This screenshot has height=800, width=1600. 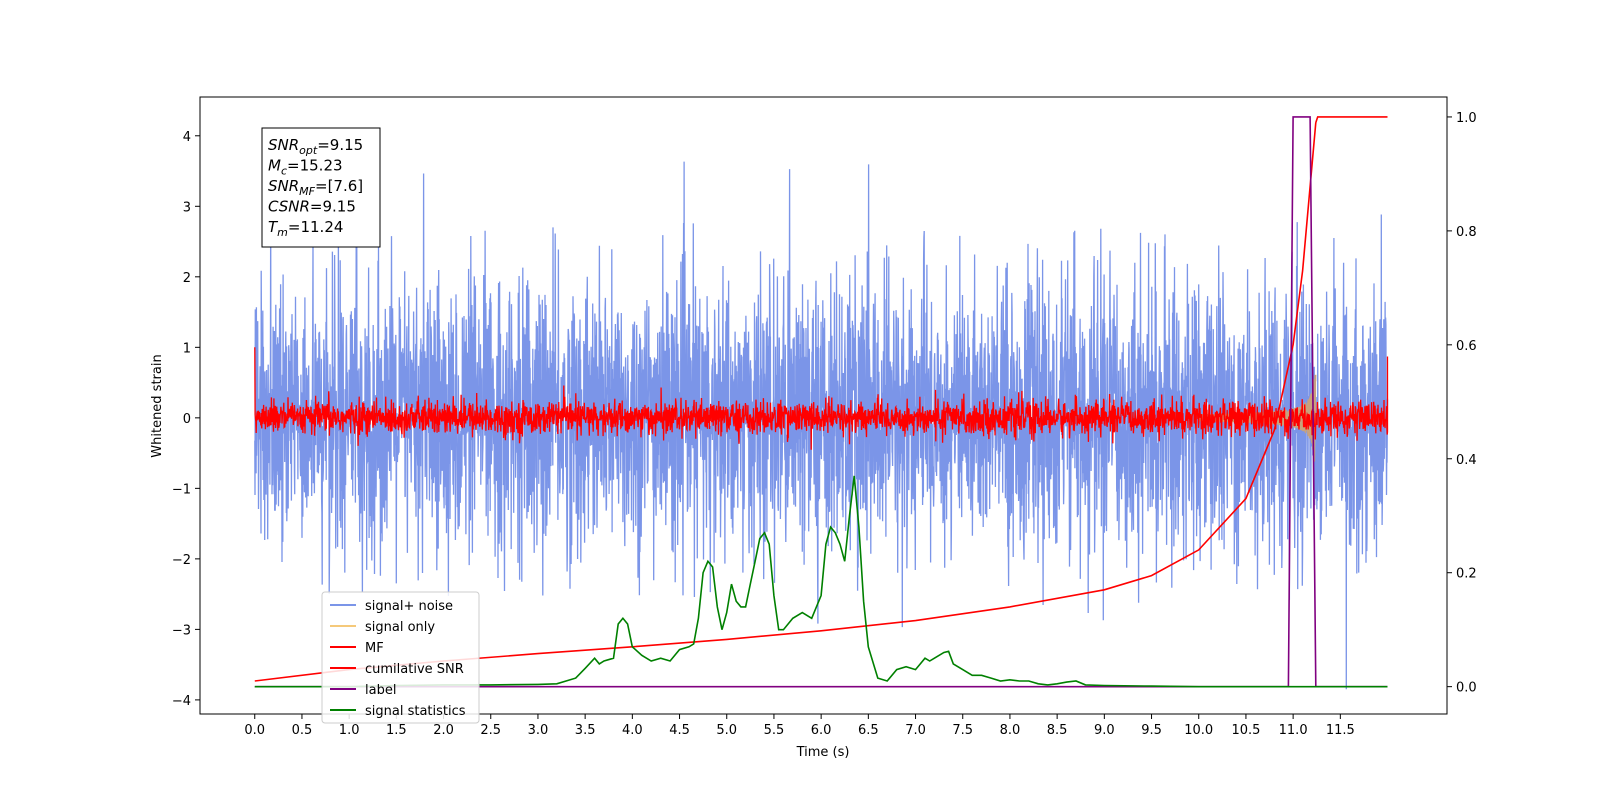 What do you see at coordinates (374, 648) in the screenshot?
I see `legend-entry: MF` at bounding box center [374, 648].